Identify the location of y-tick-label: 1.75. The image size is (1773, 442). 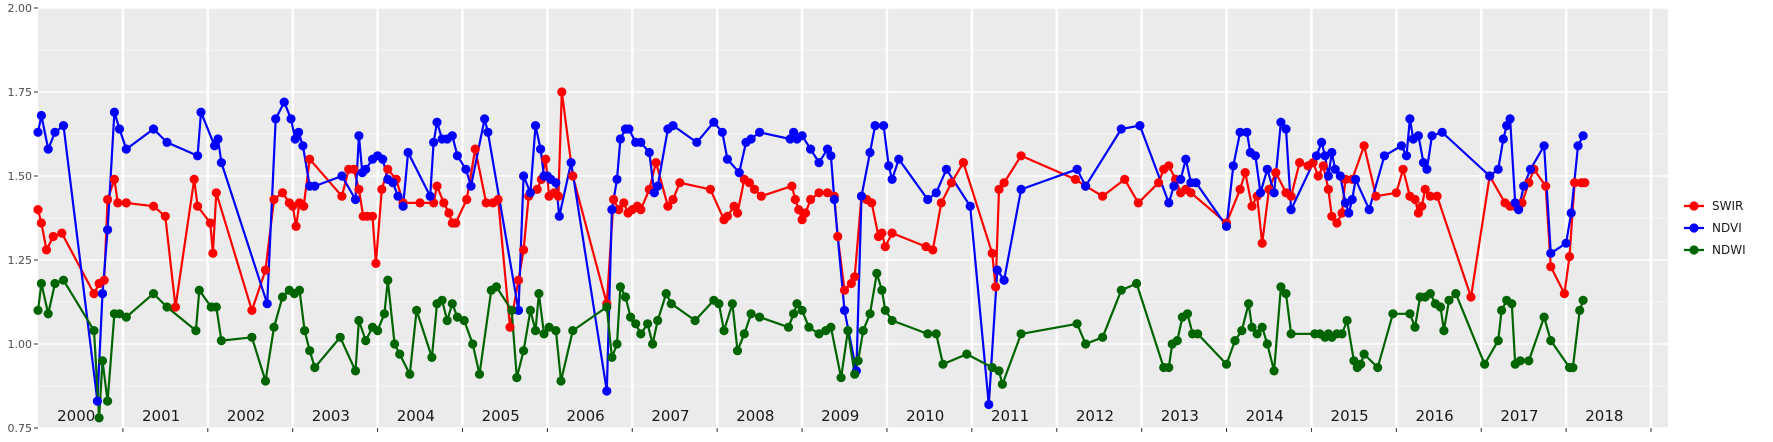
(20, 92).